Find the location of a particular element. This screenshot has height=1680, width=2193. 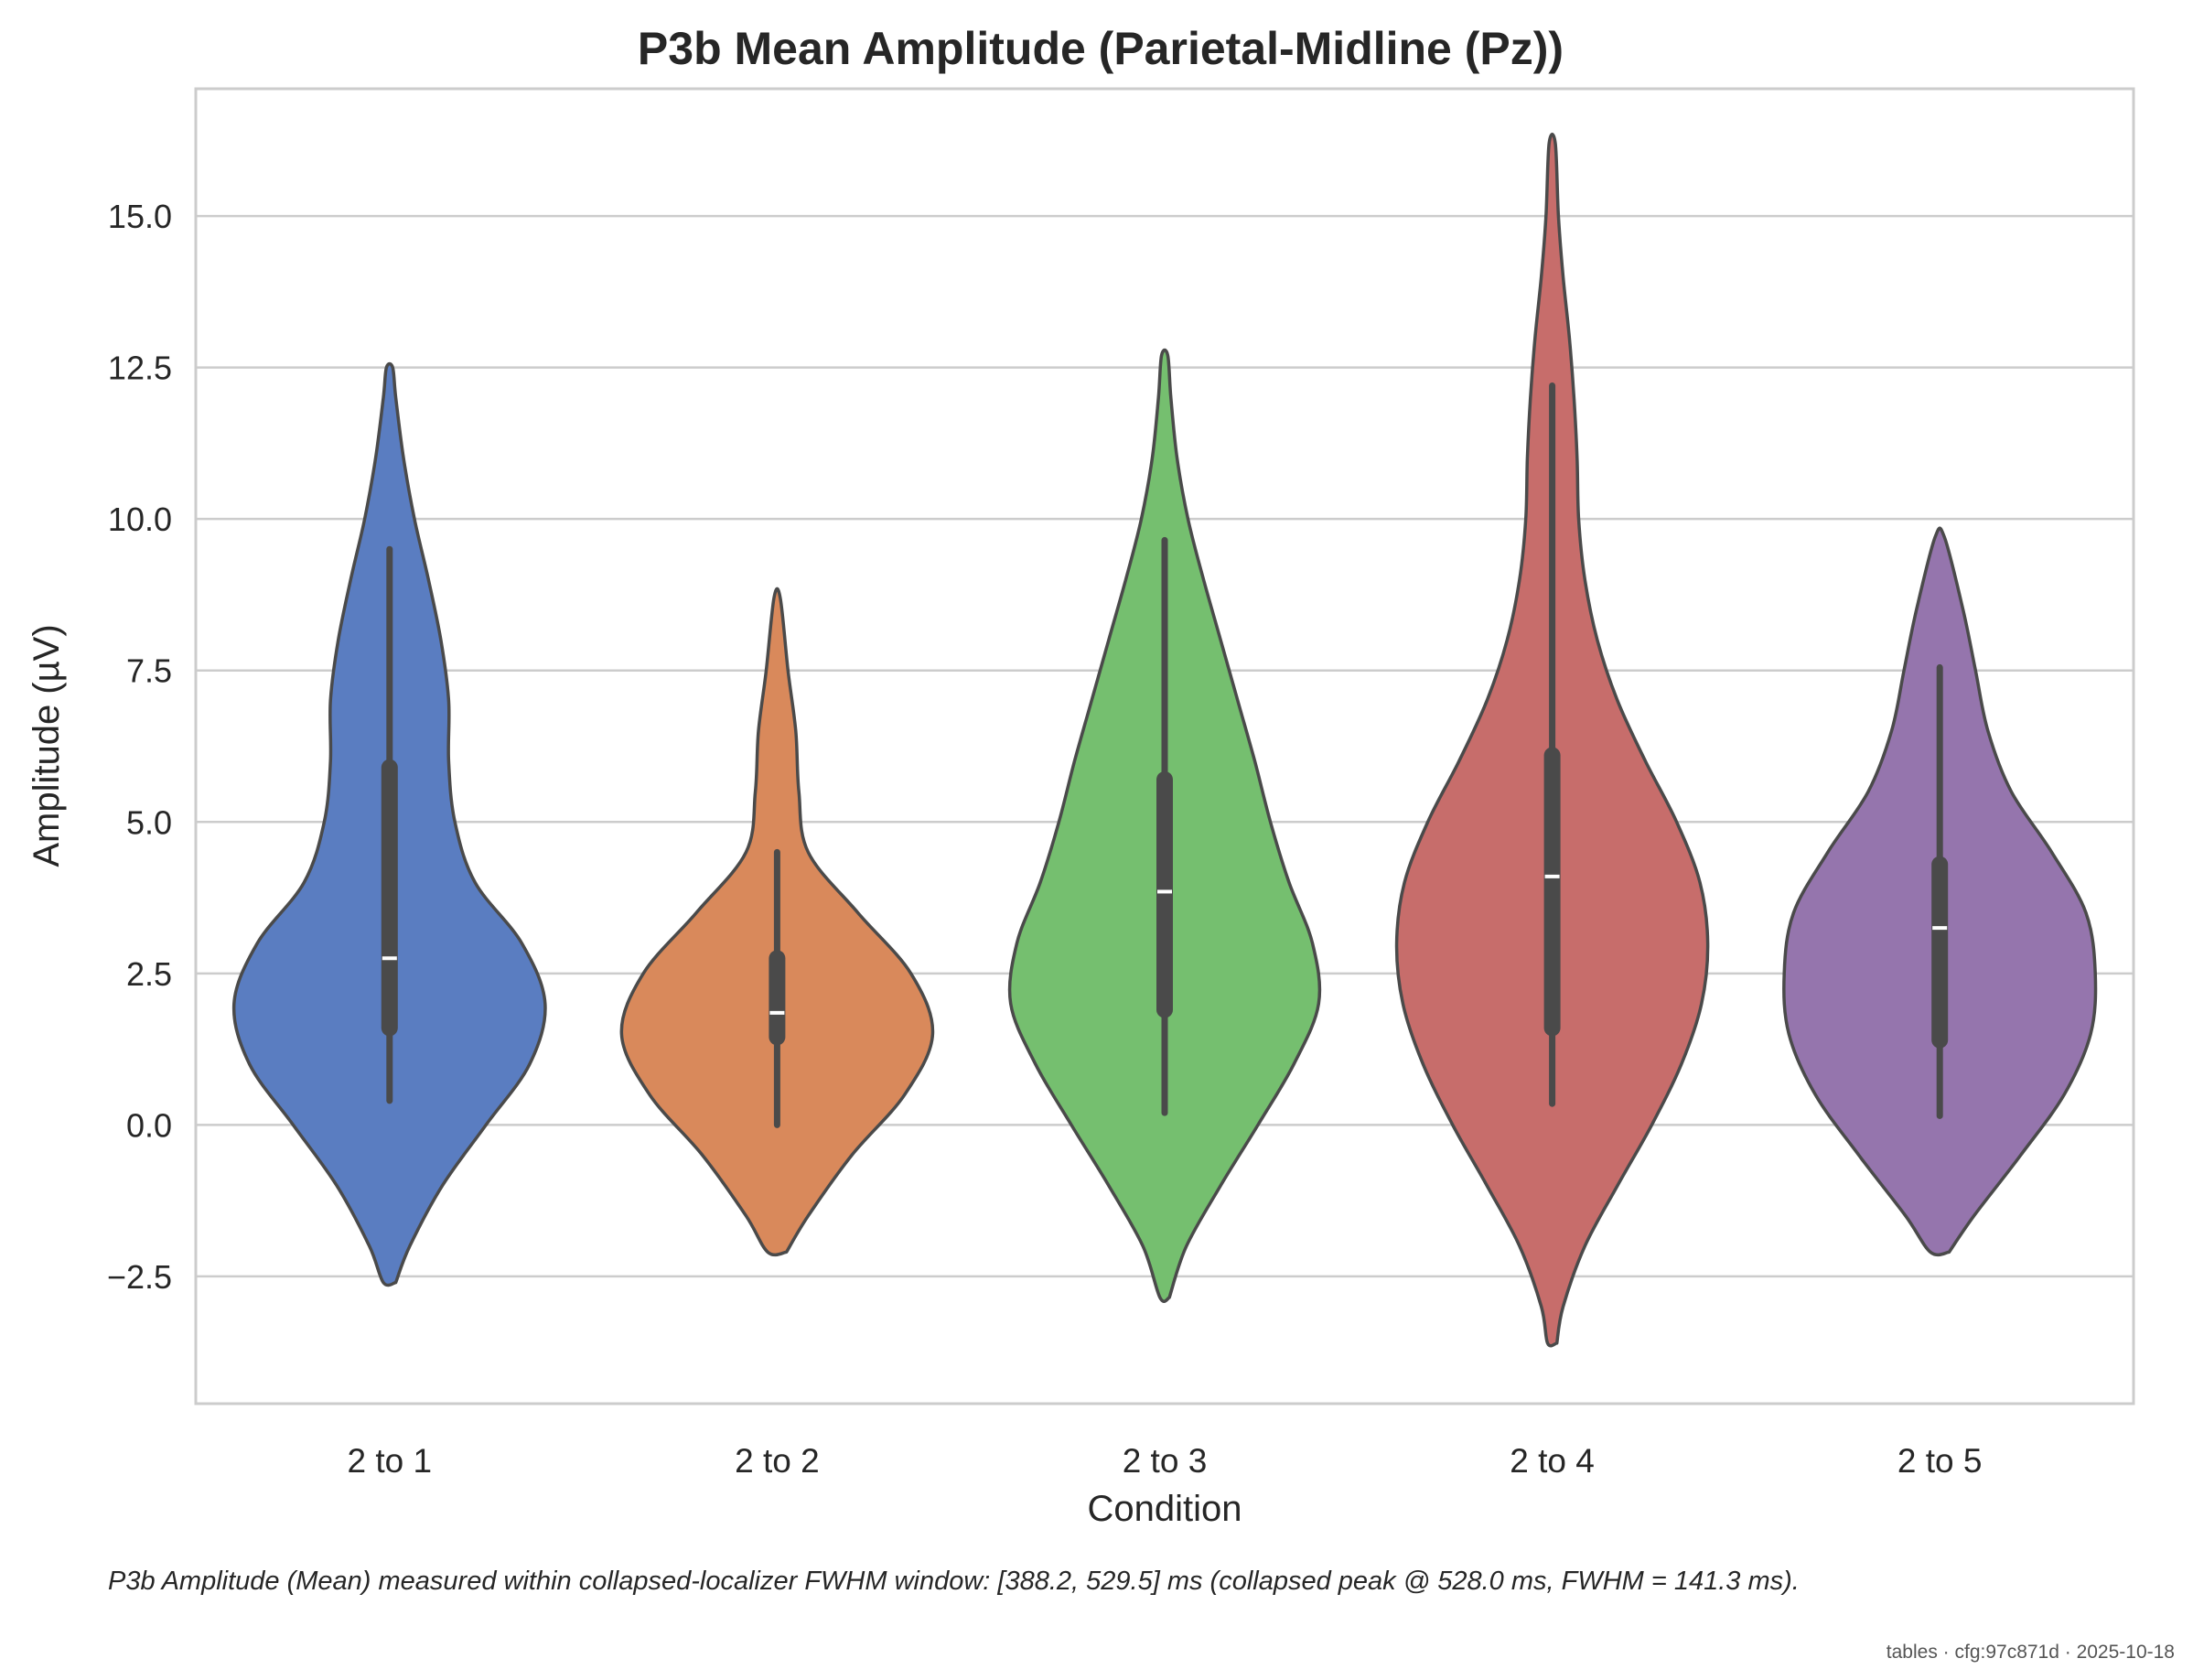

x-tick-label: 2 to 2 is located at coordinates (777, 1461).